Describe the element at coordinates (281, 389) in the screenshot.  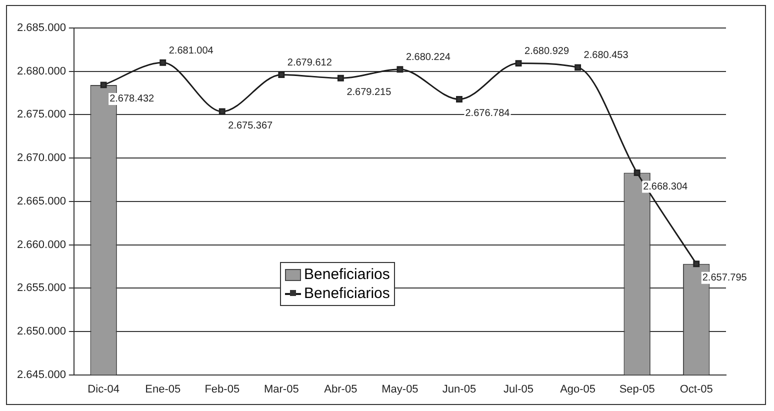
I see `x-tick-label: Mar-05` at that location.